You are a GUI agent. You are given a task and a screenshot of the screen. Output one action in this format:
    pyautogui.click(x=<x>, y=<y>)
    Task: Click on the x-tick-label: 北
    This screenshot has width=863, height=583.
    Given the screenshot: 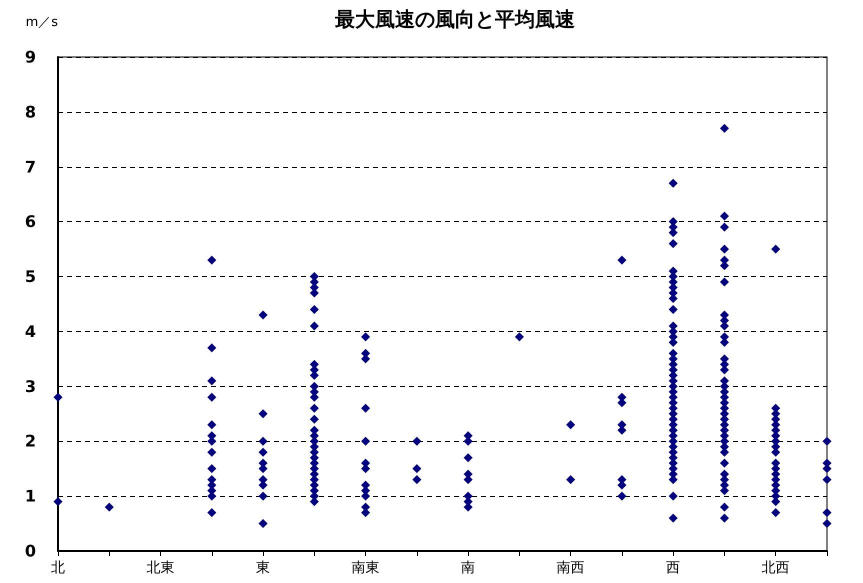 What is the action you would take?
    pyautogui.click(x=58, y=568)
    